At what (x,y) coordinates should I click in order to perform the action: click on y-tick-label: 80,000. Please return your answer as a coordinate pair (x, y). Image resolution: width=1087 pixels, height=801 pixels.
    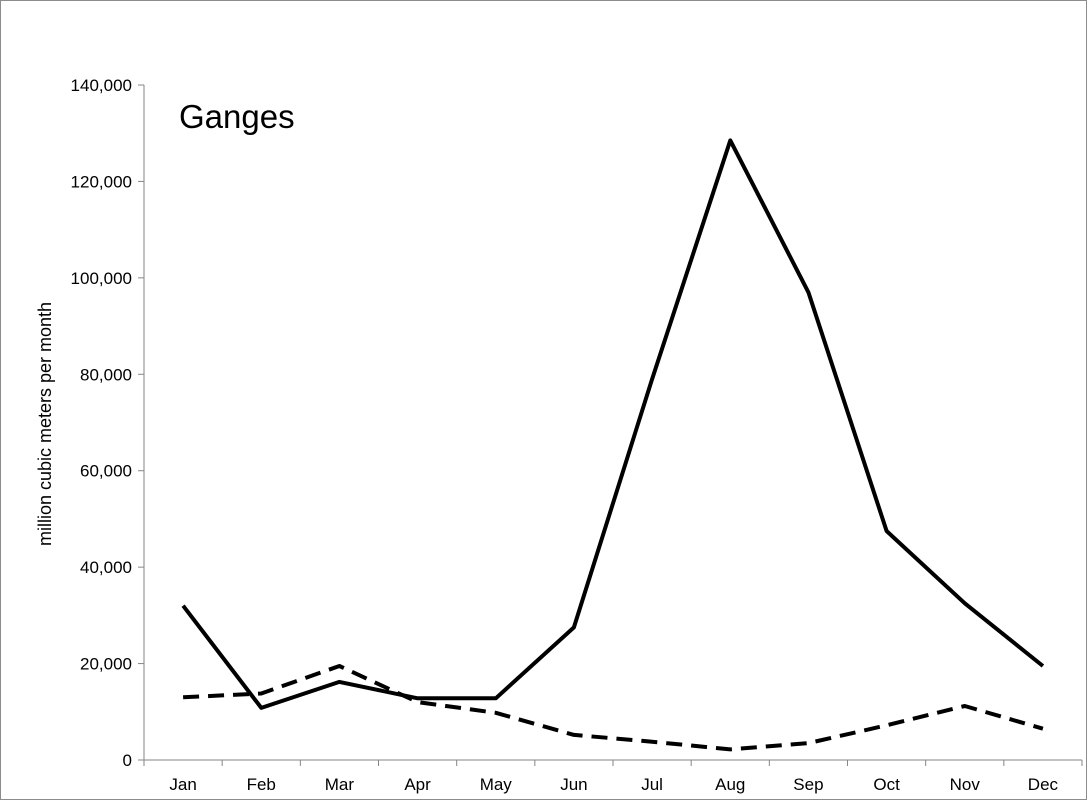
    Looking at the image, I should click on (106, 374).